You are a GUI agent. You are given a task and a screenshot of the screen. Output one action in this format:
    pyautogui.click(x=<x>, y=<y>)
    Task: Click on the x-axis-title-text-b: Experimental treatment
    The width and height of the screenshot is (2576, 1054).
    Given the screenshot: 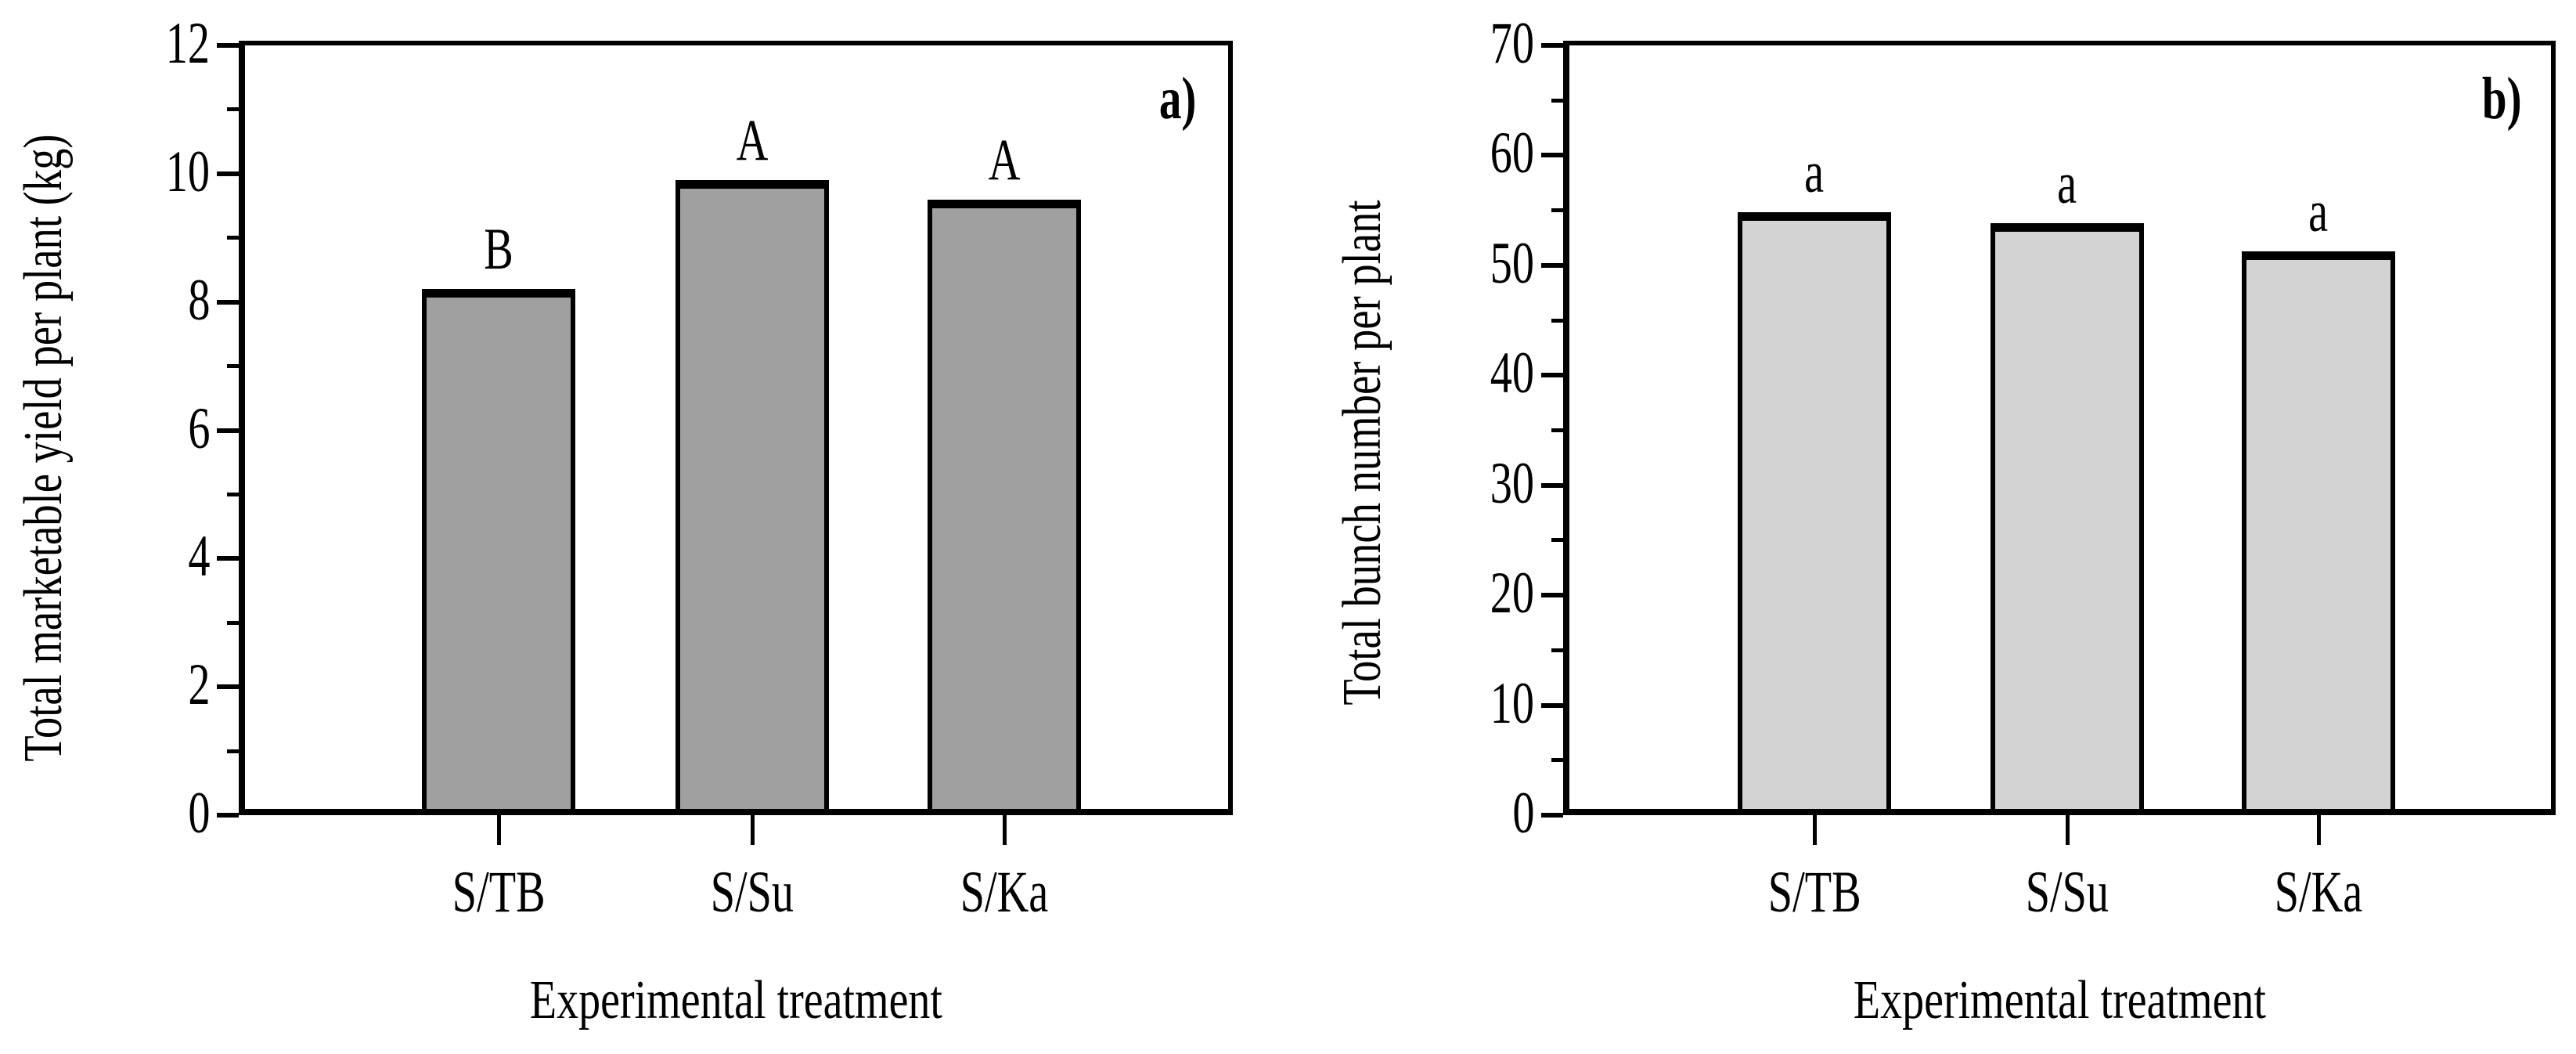 What is the action you would take?
    pyautogui.click(x=2059, y=1000)
    